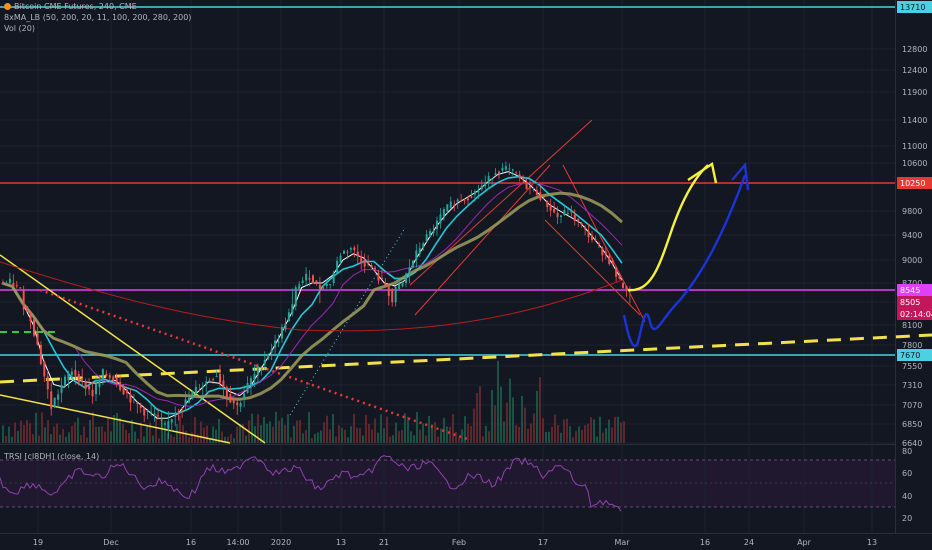  Describe the element at coordinates (912, 211) in the screenshot. I see `price-tick-label: 9800` at that location.